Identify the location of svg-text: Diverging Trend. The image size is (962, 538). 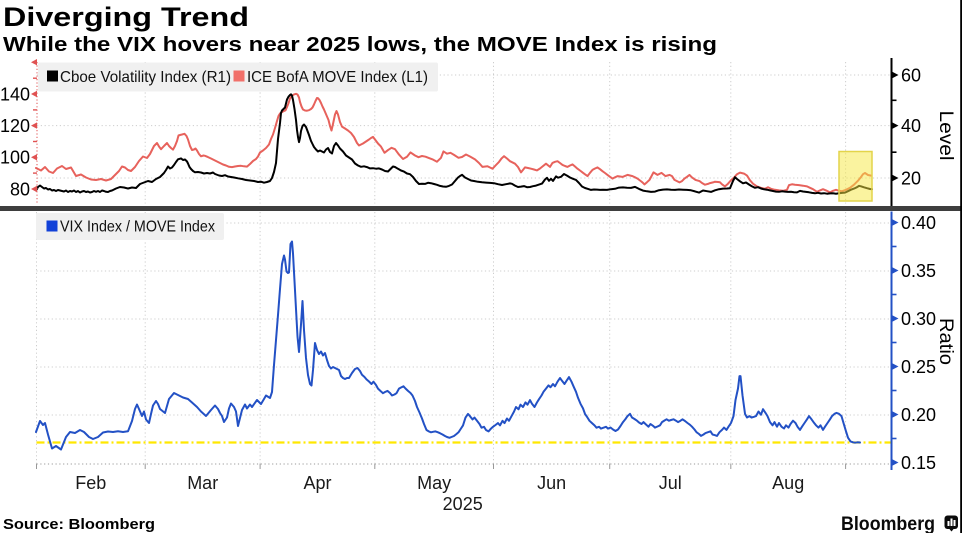
(126, 17).